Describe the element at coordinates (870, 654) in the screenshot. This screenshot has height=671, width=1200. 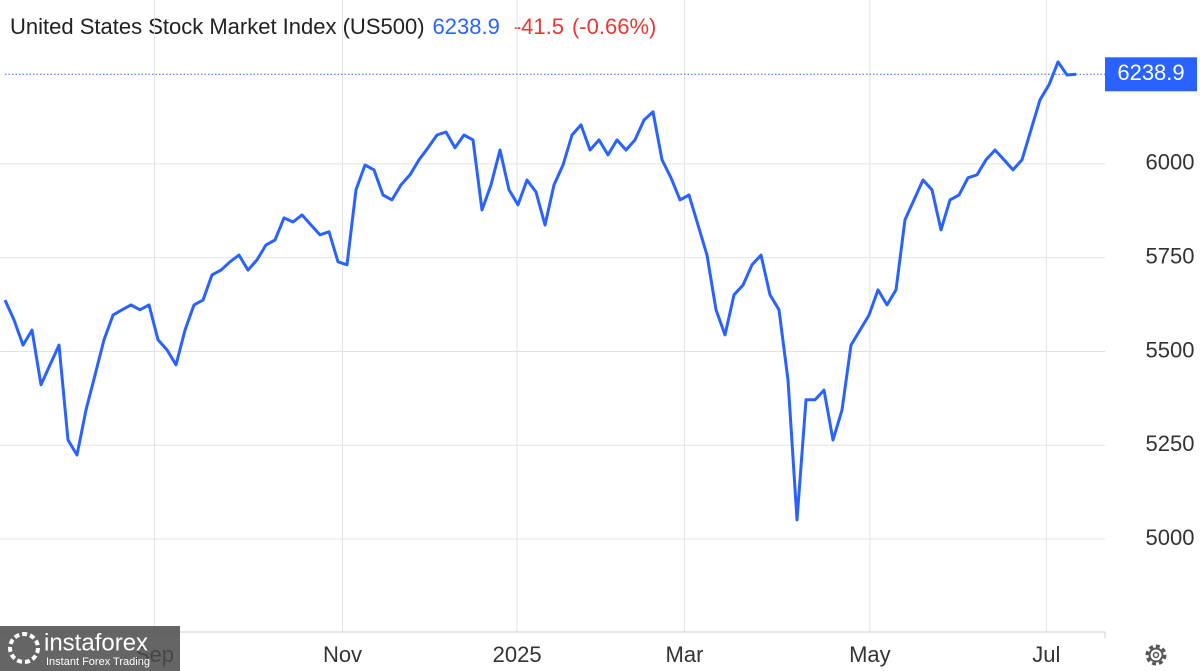
I see `x-tick-label: May` at that location.